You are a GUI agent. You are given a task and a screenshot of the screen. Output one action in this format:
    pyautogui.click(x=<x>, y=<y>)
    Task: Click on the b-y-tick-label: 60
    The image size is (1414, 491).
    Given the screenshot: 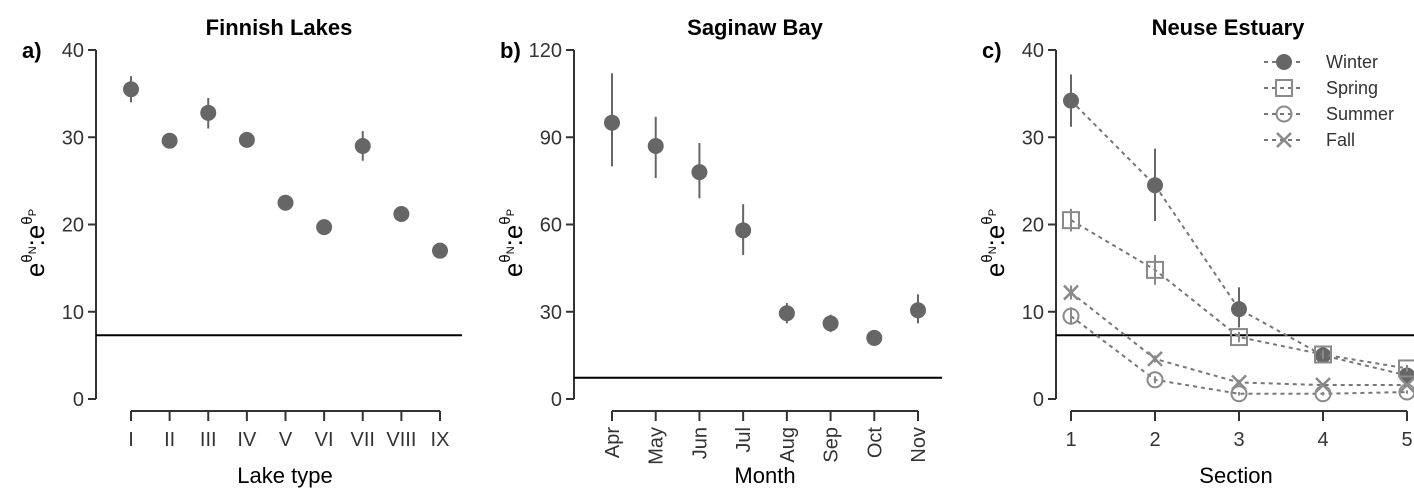 What is the action you would take?
    pyautogui.click(x=551, y=226)
    